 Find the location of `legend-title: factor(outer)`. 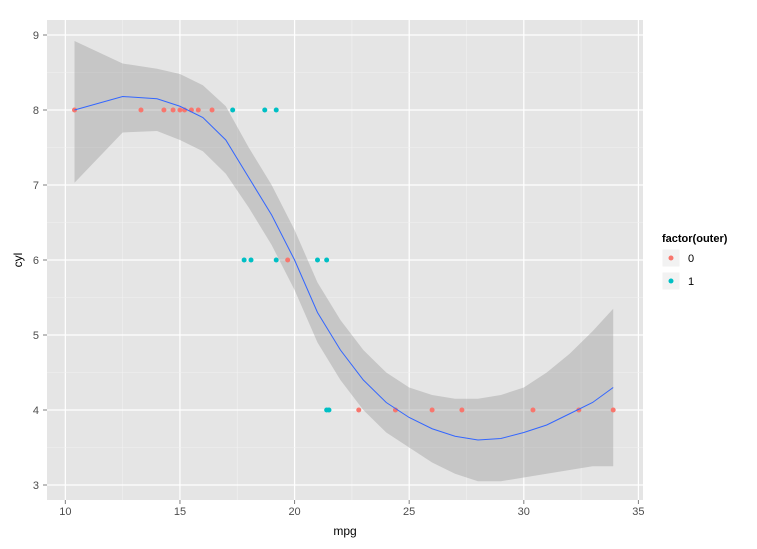

legend-title: factor(outer) is located at coordinates (695, 239).